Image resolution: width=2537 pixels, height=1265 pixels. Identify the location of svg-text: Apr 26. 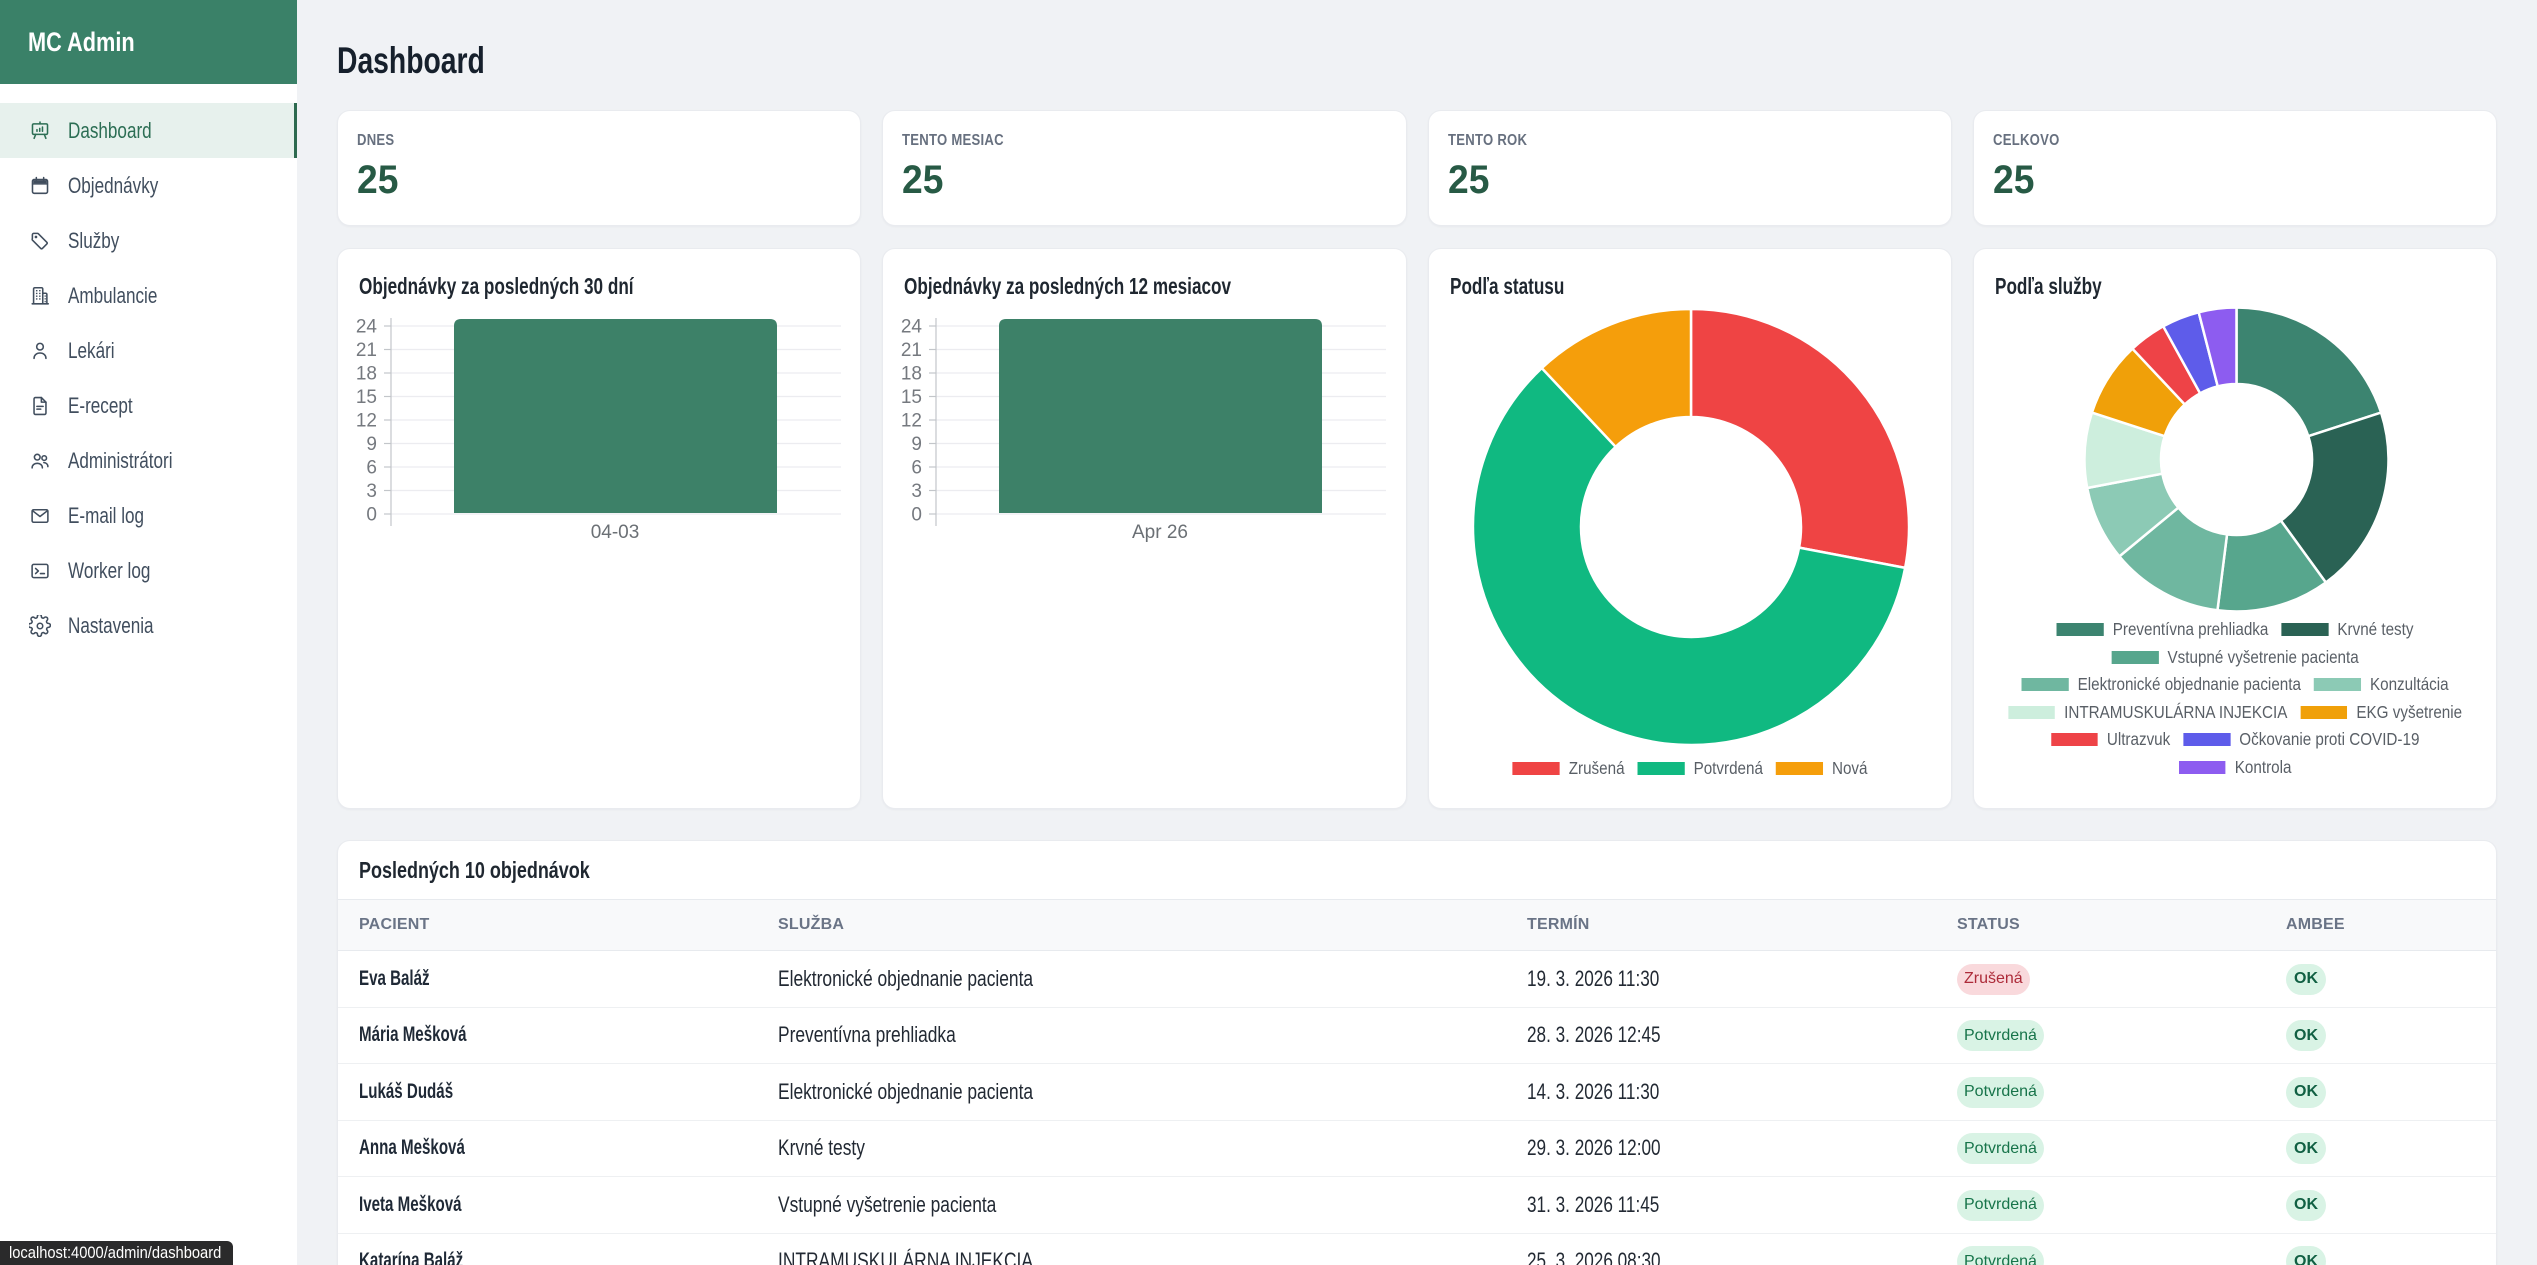
(1160, 532).